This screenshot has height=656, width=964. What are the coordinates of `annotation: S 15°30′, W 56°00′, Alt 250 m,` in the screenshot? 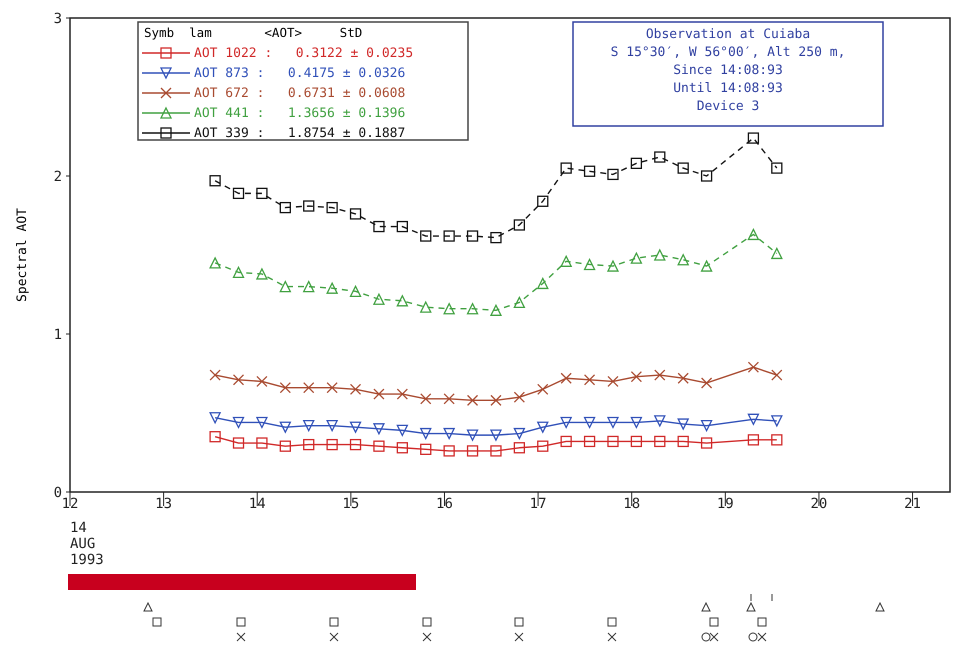 It's located at (728, 52).